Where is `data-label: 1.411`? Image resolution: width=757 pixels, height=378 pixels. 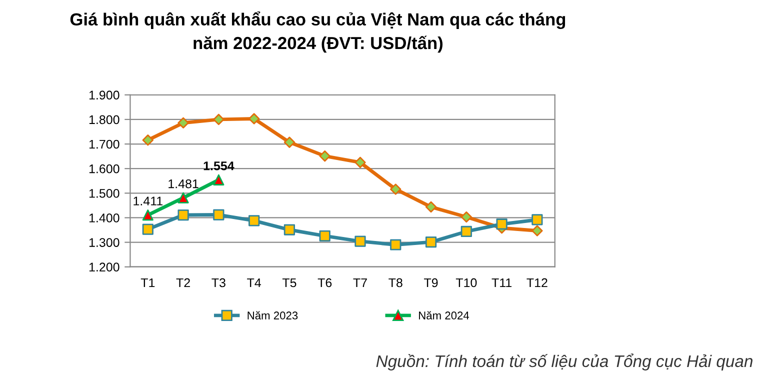 data-label: 1.411 is located at coordinates (148, 201).